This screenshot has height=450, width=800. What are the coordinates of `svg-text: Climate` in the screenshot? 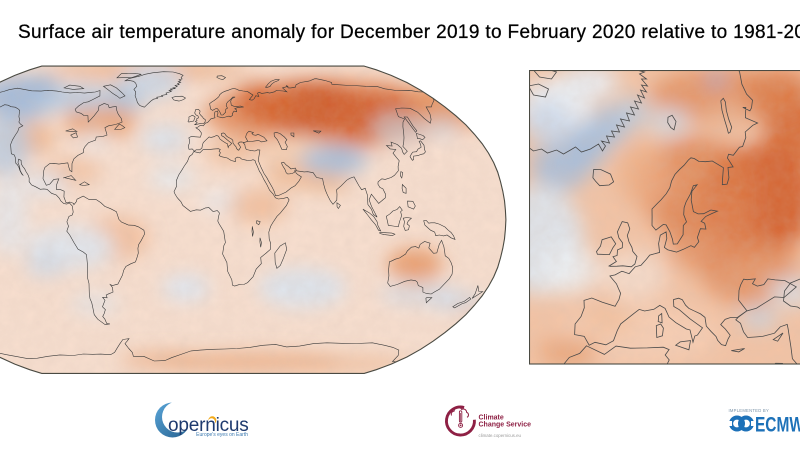 It's located at (491, 418).